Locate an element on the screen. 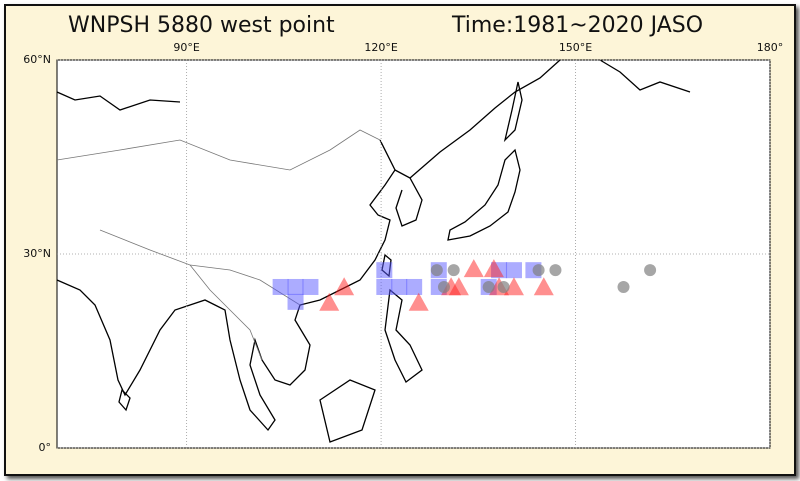 The image size is (800, 481). x-tick-label: 120°E is located at coordinates (380, 47).